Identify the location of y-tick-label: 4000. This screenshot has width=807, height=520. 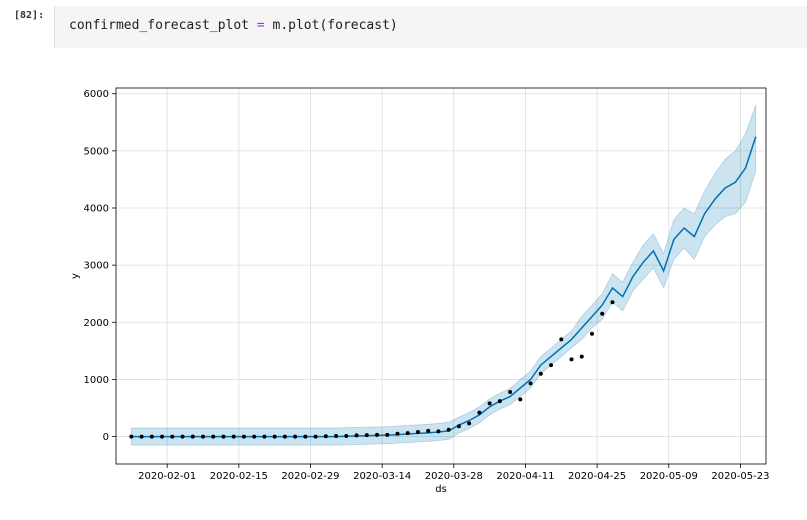
(96, 209).